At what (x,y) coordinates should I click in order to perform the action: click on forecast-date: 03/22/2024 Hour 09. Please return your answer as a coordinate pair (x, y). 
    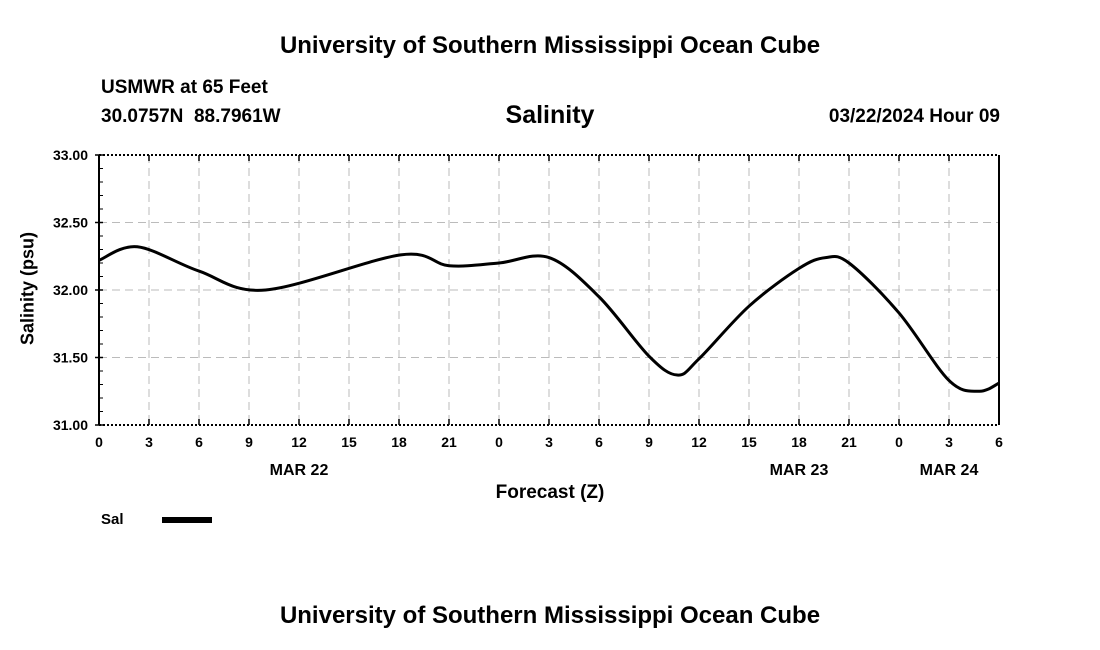
    Looking at the image, I should click on (914, 116).